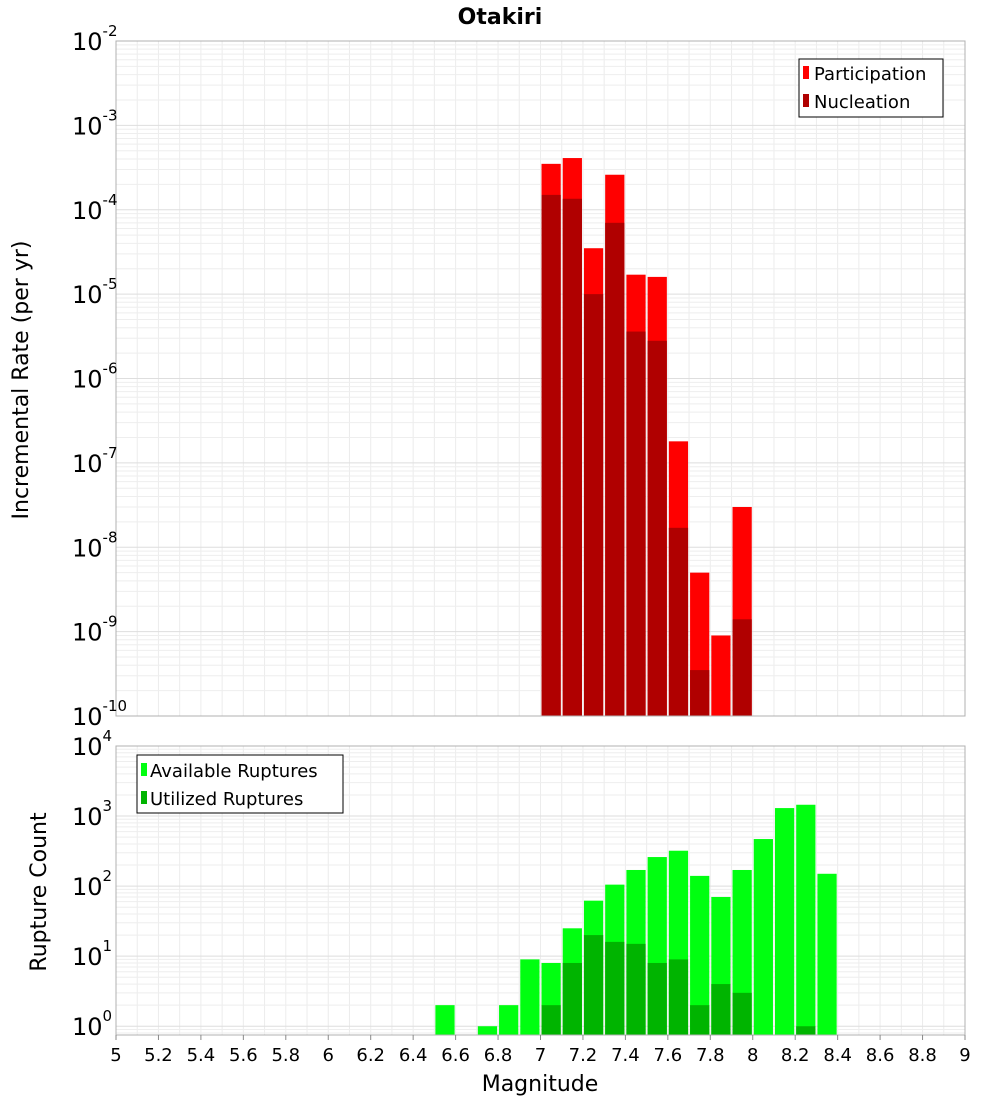 Image resolution: width=1000 pixels, height=1100 pixels. Describe the element at coordinates (583, 1055) in the screenshot. I see `x-tick-label: 7.2` at that location.